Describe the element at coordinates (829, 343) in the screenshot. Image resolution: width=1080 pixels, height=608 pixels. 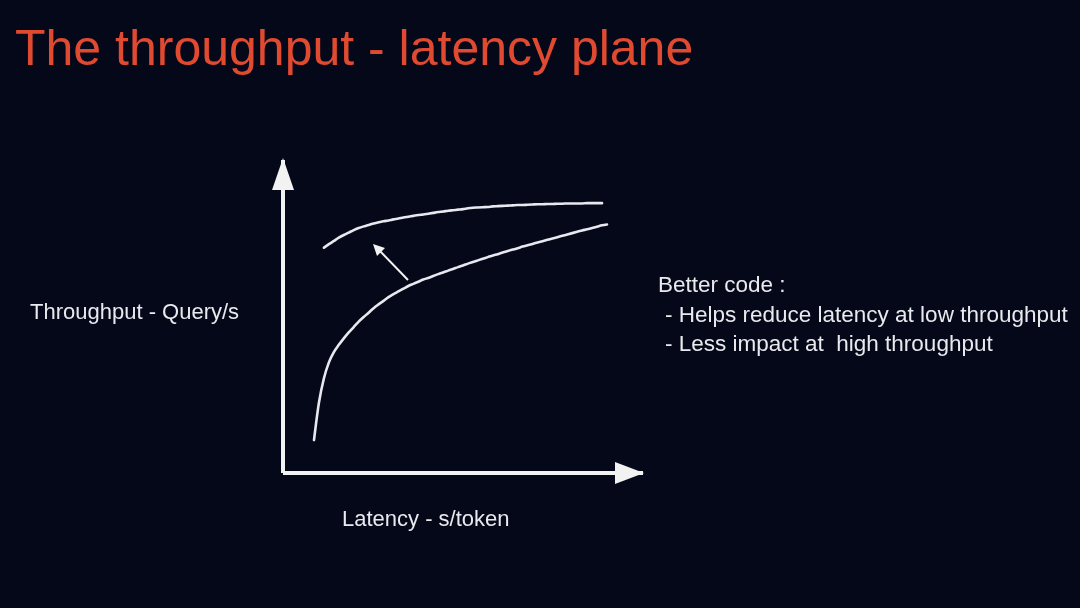
I see `text: - Less impact at high throughput` at that location.